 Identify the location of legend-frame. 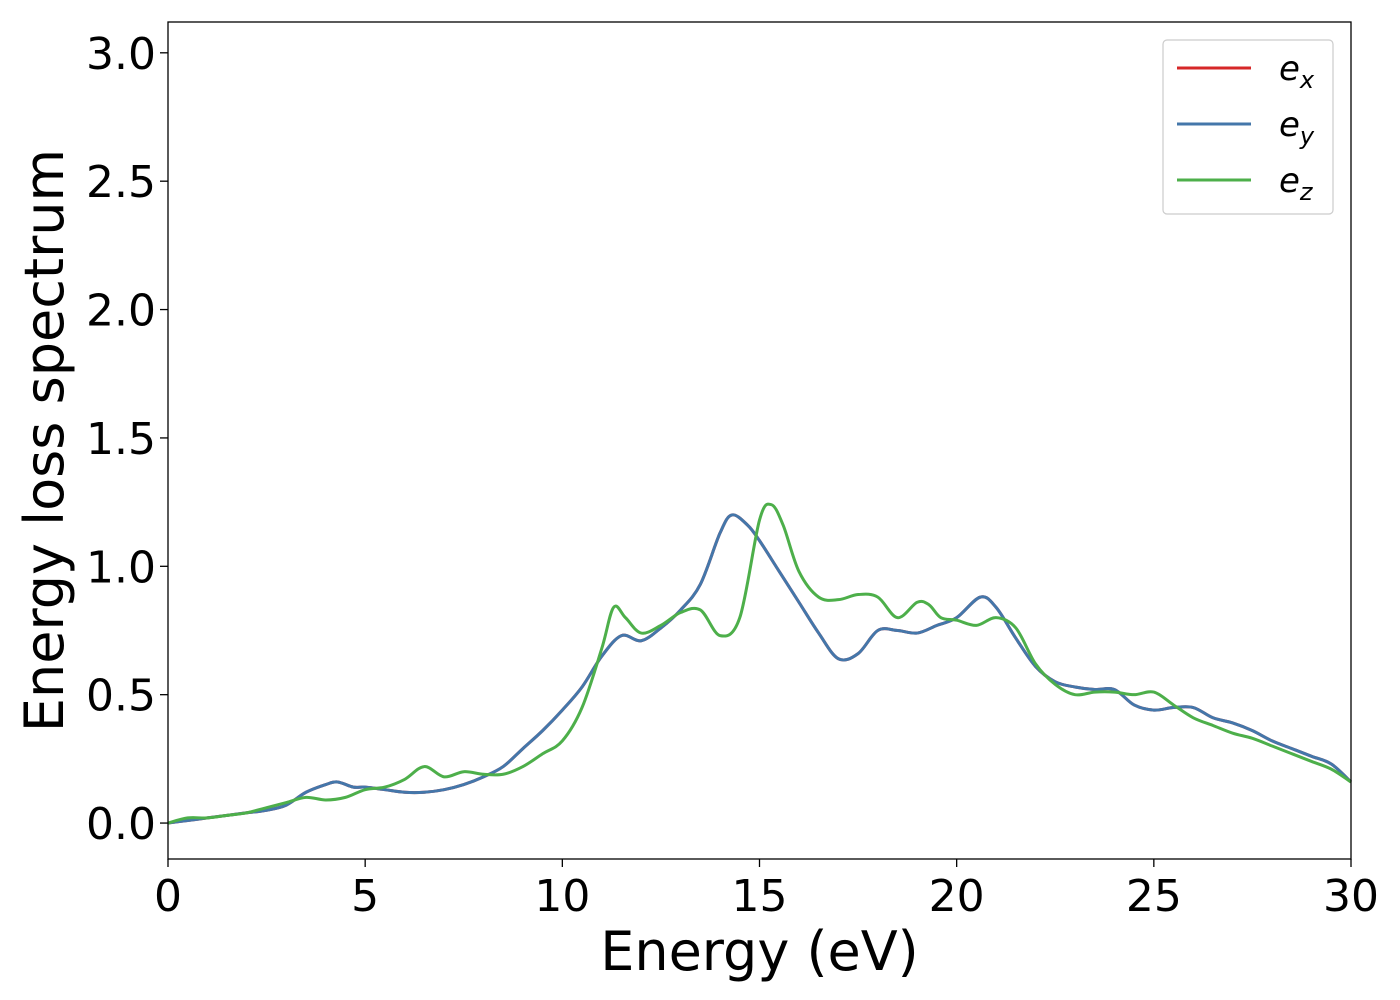
(1248, 127).